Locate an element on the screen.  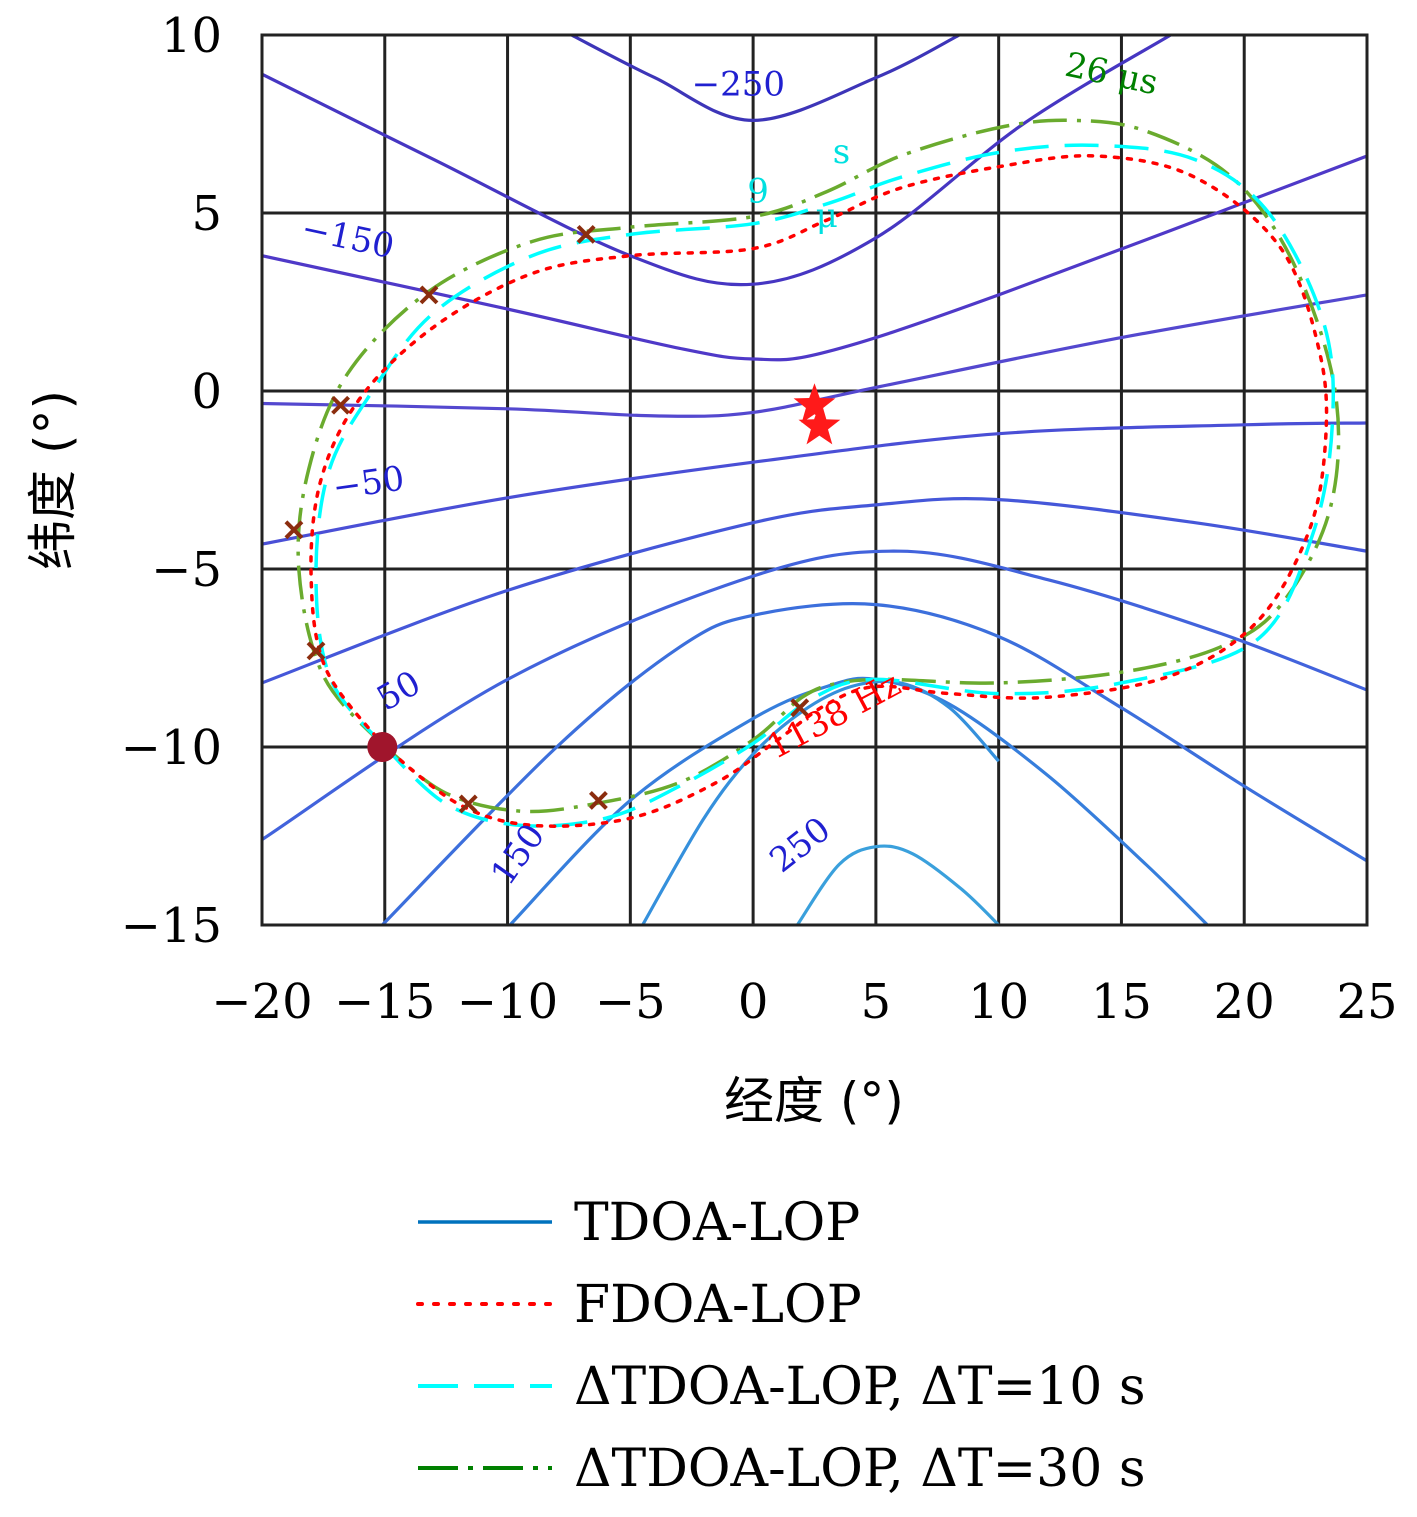
y-tick-label: 0 is located at coordinates (206, 392).